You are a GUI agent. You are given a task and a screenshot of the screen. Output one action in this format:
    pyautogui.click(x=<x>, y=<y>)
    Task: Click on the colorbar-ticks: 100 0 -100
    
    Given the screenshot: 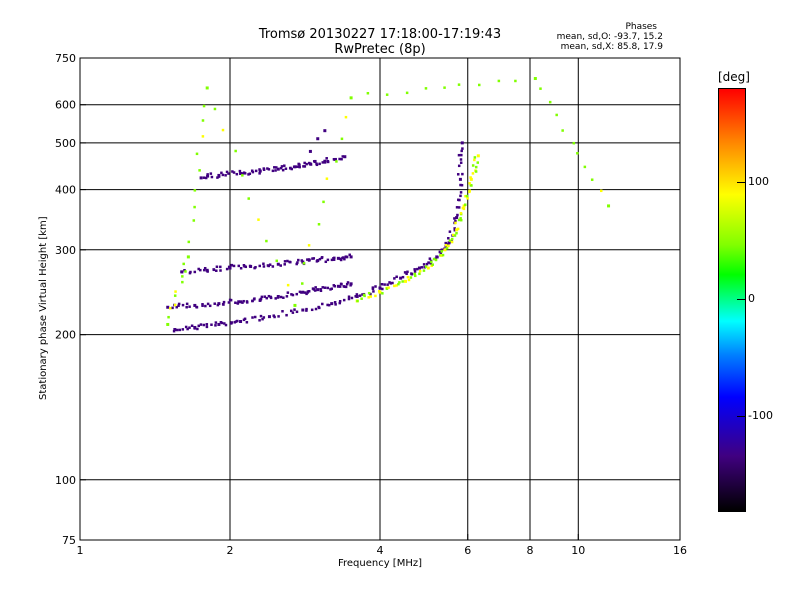 What is the action you would take?
    pyautogui.click(x=766, y=300)
    